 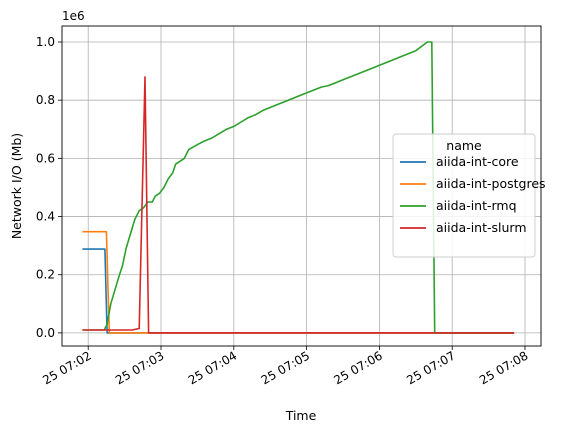 I want to click on y-tick-label: 0.0, so click(x=45, y=333).